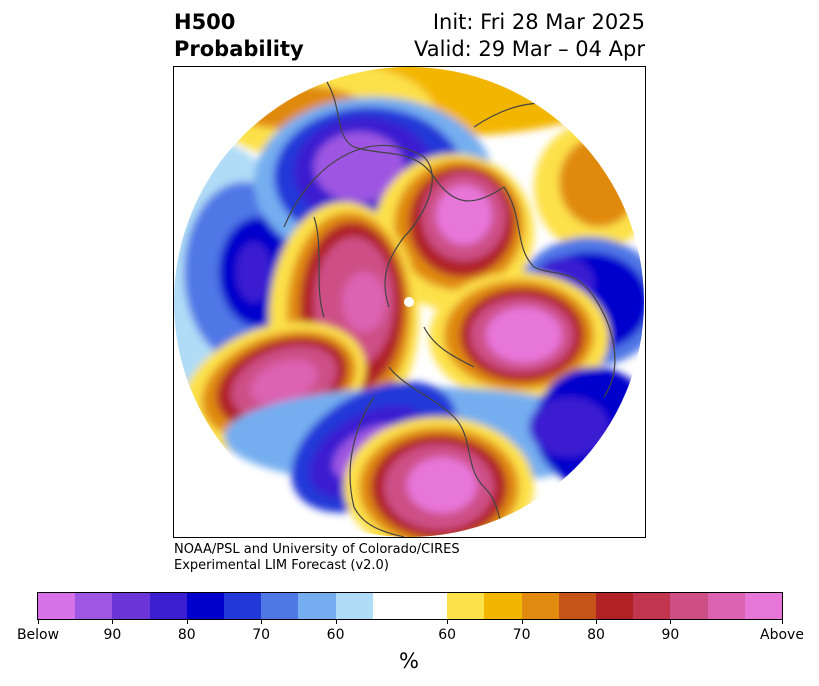  I want to click on colorbar-unit: %, so click(409, 661).